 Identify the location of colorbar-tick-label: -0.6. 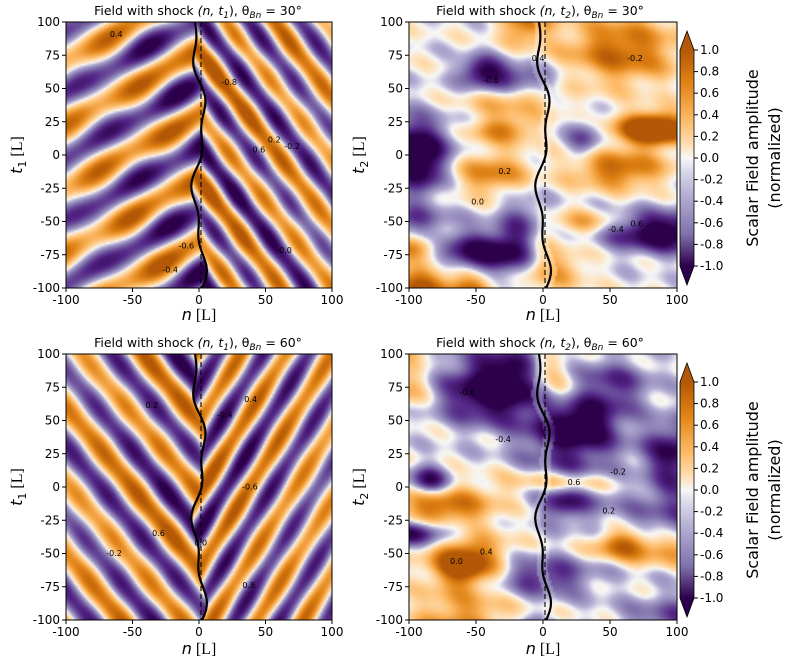
(711, 223).